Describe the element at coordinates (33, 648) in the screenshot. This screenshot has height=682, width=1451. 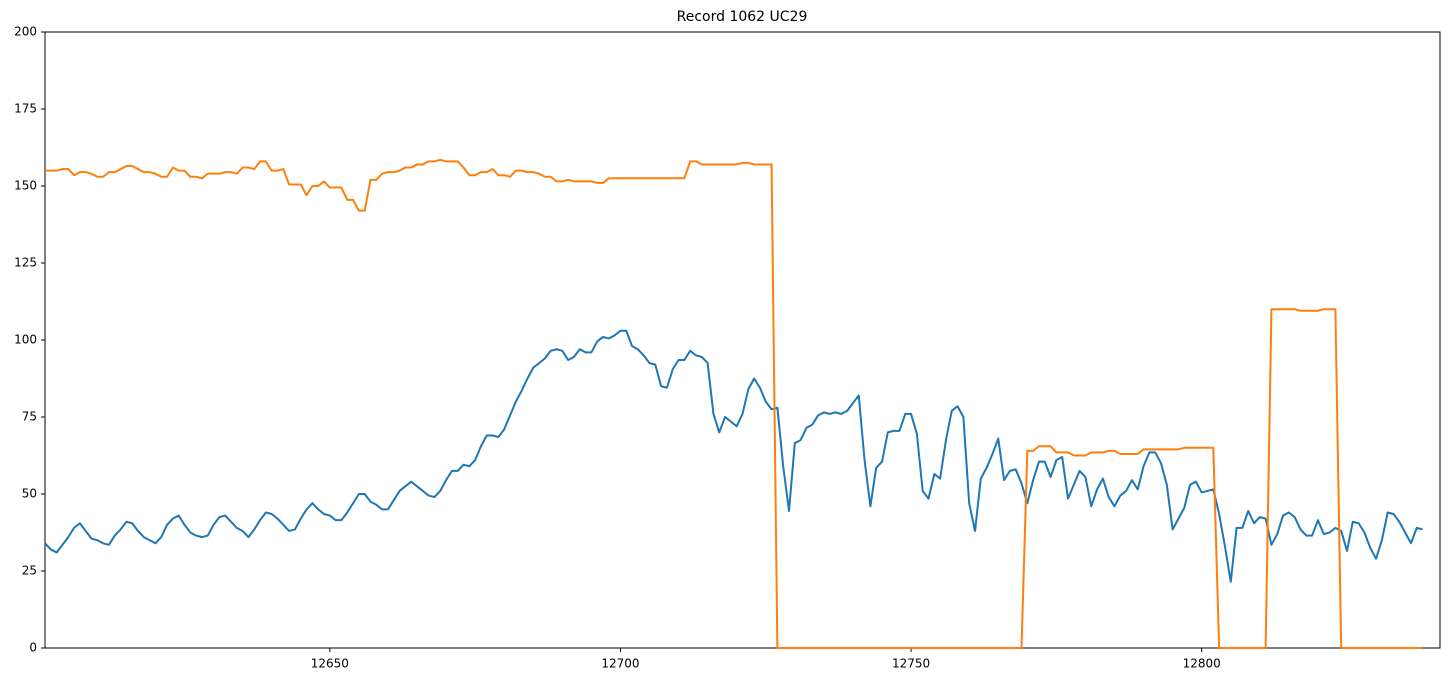
I see `y-tick-label: 0` at that location.